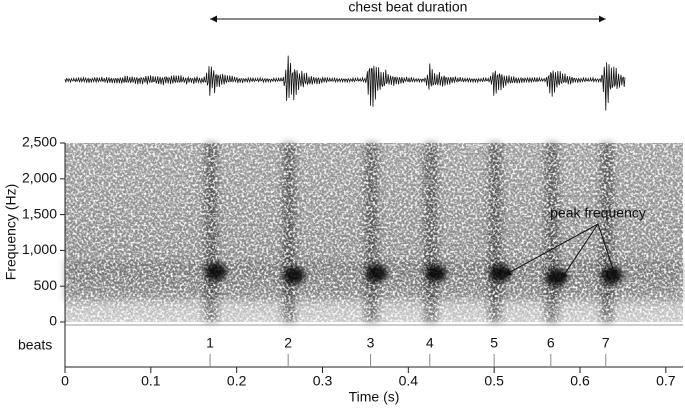 This screenshot has width=685, height=410. I want to click on beat-number: 5, so click(494, 343).